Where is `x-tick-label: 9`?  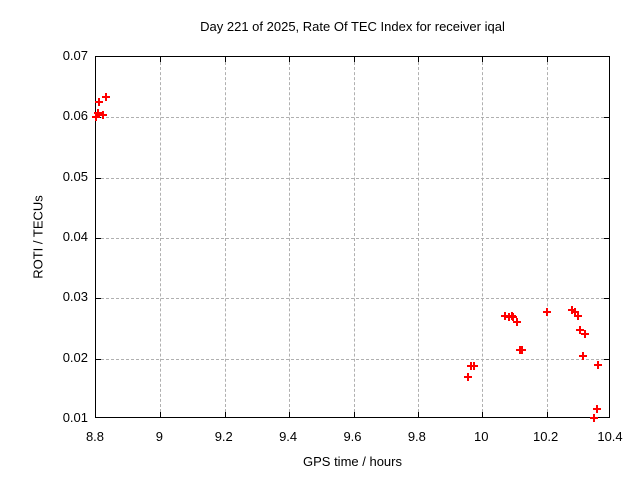 x-tick-label: 9 is located at coordinates (159, 436).